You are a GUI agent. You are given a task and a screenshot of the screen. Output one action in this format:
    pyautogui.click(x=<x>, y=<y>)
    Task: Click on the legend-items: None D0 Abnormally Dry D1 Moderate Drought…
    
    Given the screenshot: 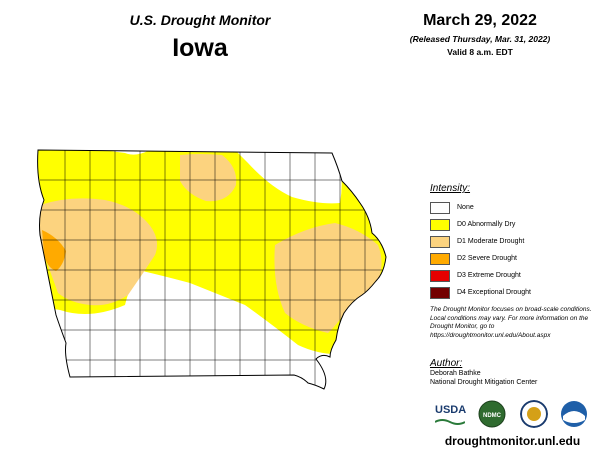 What is the action you would take?
    pyautogui.click(x=514, y=250)
    